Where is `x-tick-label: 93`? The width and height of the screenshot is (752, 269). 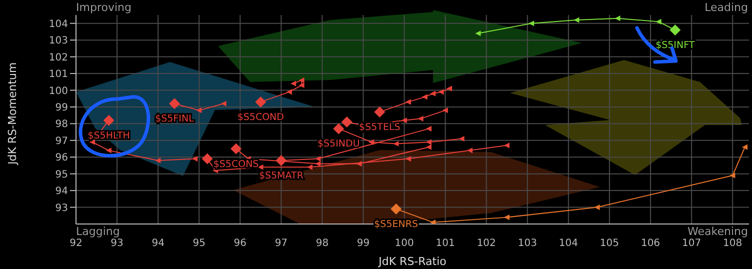
x-tick-label: 93 is located at coordinates (117, 244).